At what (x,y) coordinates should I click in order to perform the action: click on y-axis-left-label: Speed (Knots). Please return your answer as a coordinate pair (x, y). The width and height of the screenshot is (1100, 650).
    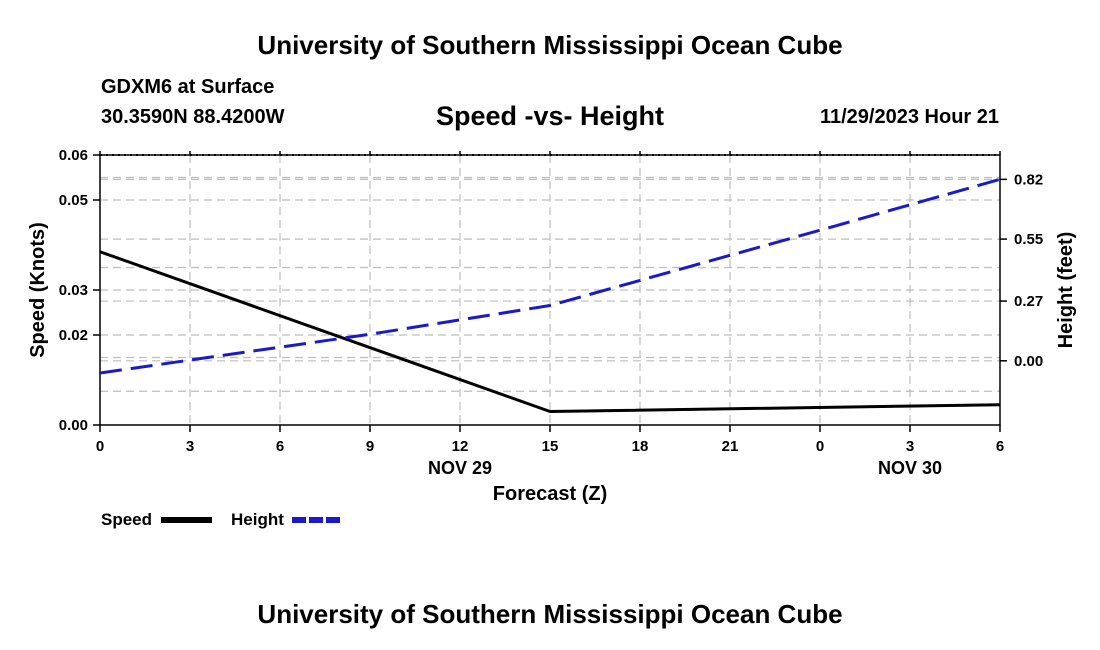
    Looking at the image, I should click on (38, 290).